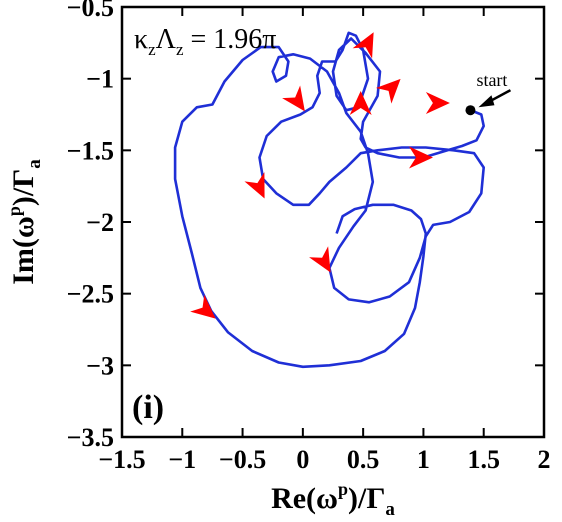  Describe the element at coordinates (324, 459) in the screenshot. I see `x-tick-labels: −1.5 −1 −0.5 0 0.5 1 1.5 2` at that location.